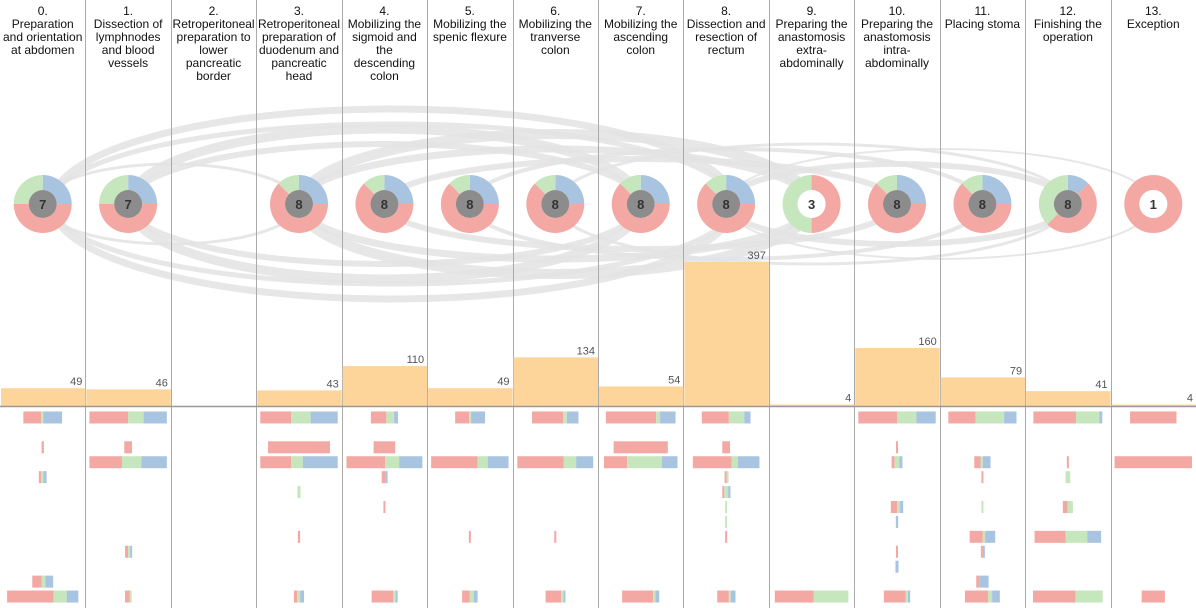 This screenshot has height=608, width=1196. I want to click on donut-value: 8, so click(640, 204).